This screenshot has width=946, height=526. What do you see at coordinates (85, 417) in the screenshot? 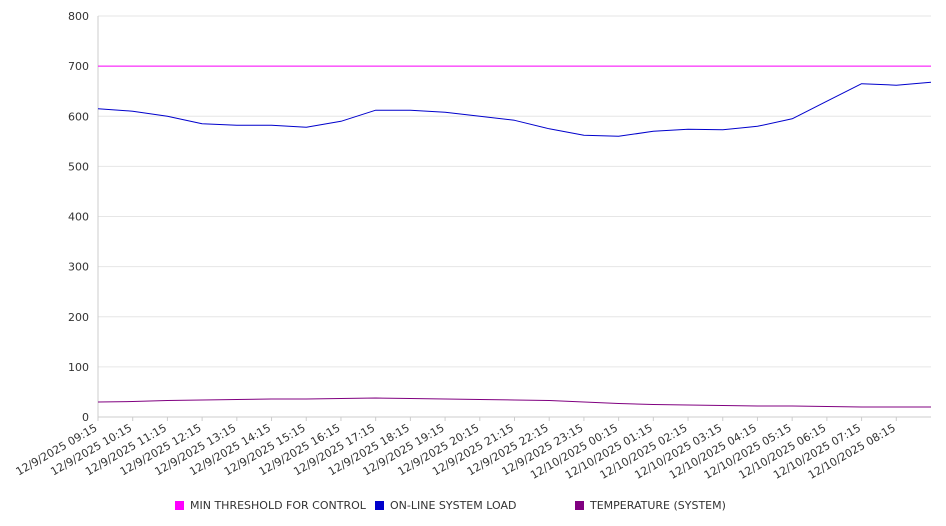
I see `y-tick-label-0: 0` at bounding box center [85, 417].